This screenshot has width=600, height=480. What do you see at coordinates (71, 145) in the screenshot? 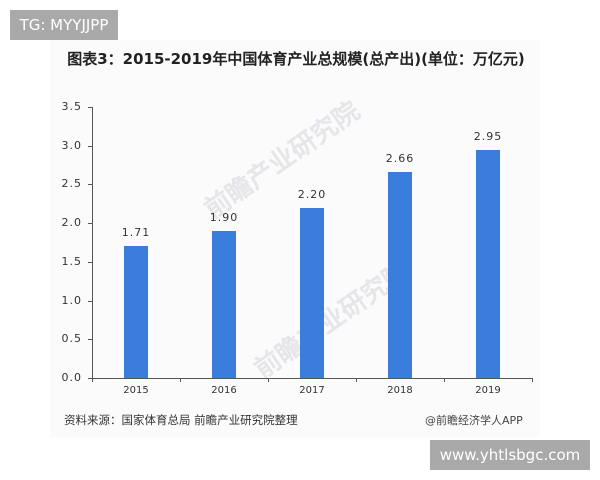
I see `y-tick-label: 3.0` at bounding box center [71, 145].